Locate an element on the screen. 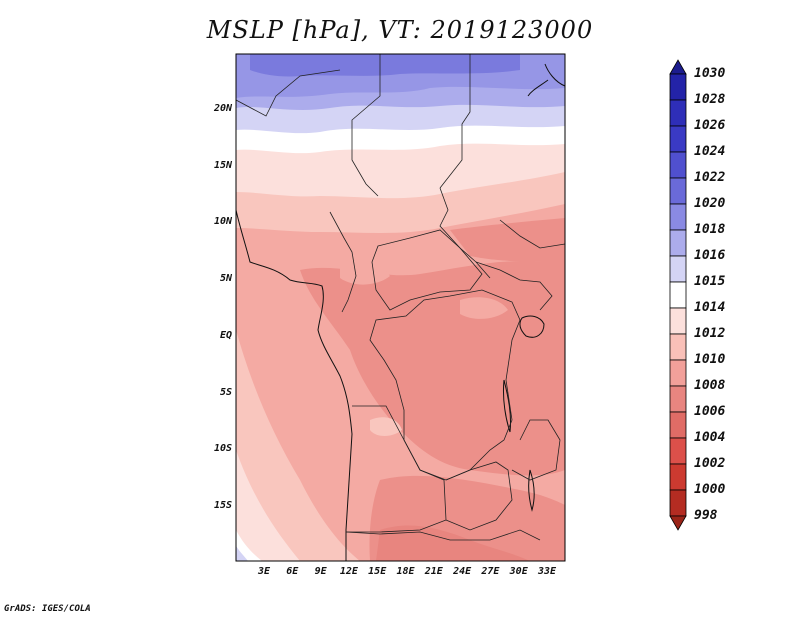 The width and height of the screenshot is (800, 618). colorbar is located at coordinates (678, 295).